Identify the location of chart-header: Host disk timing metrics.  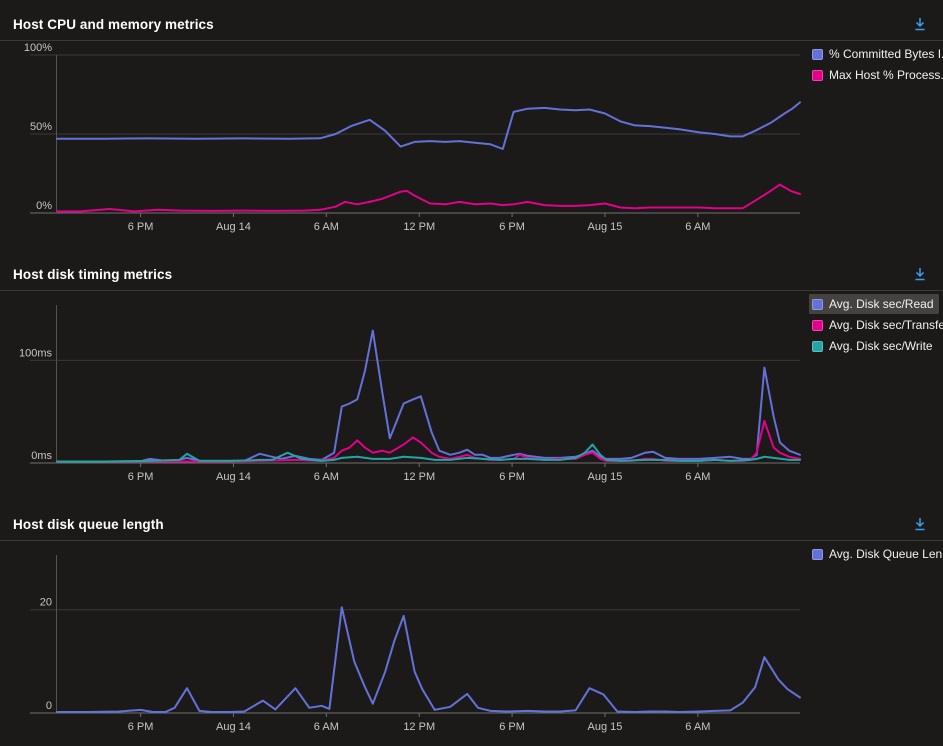
(471, 274).